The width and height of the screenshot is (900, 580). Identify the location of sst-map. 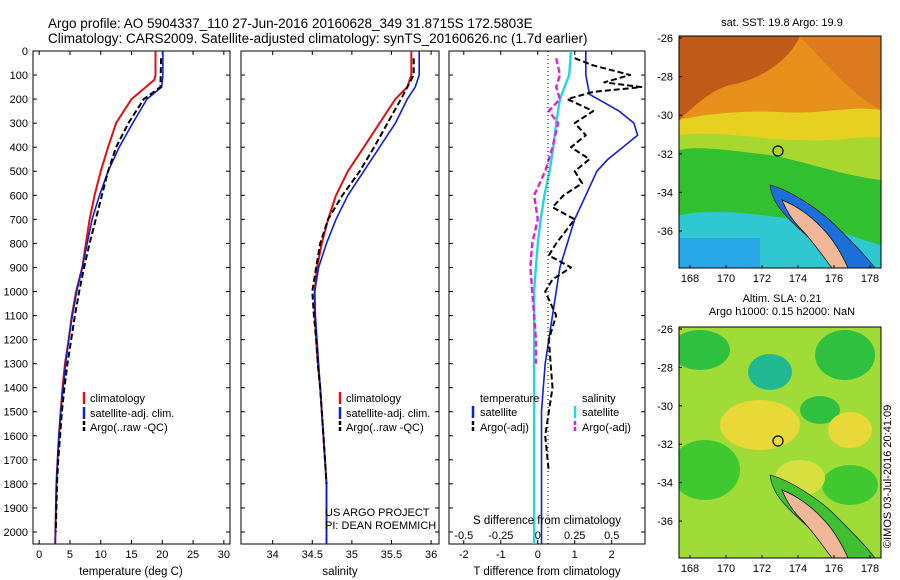
(780, 152).